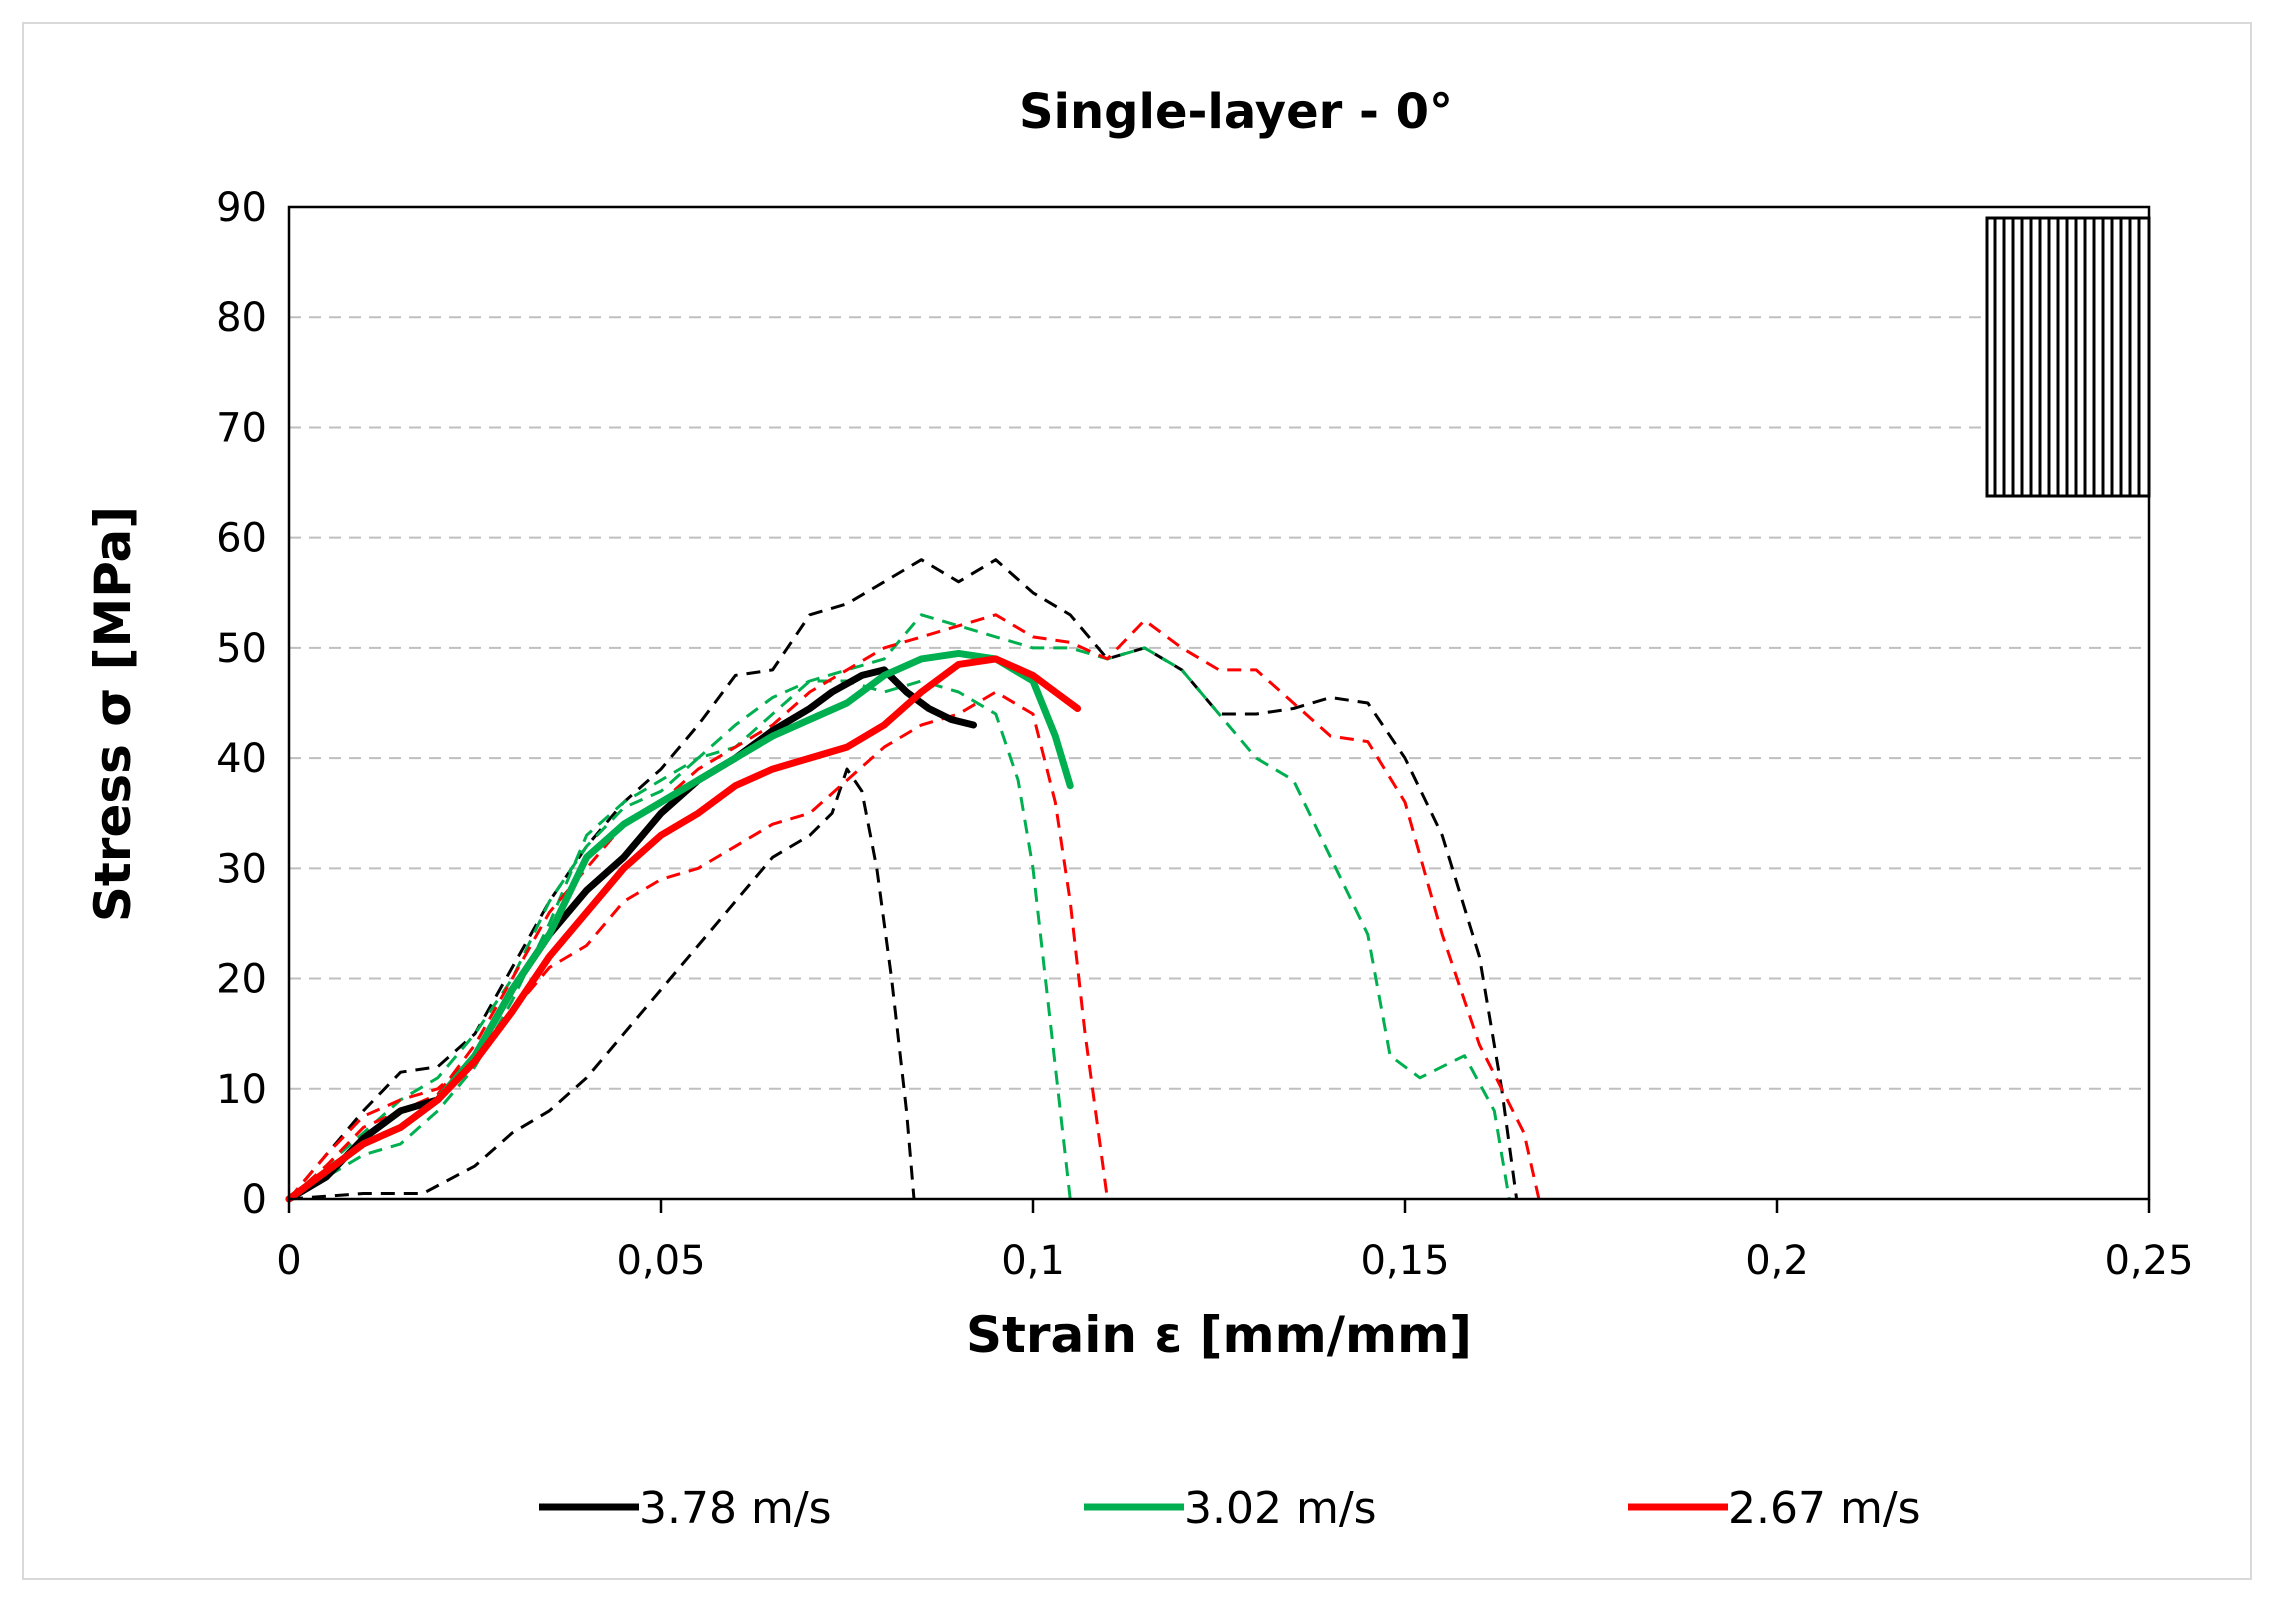  Describe the element at coordinates (2068, 357) in the screenshot. I see `specimen-pattern-inset` at that location.